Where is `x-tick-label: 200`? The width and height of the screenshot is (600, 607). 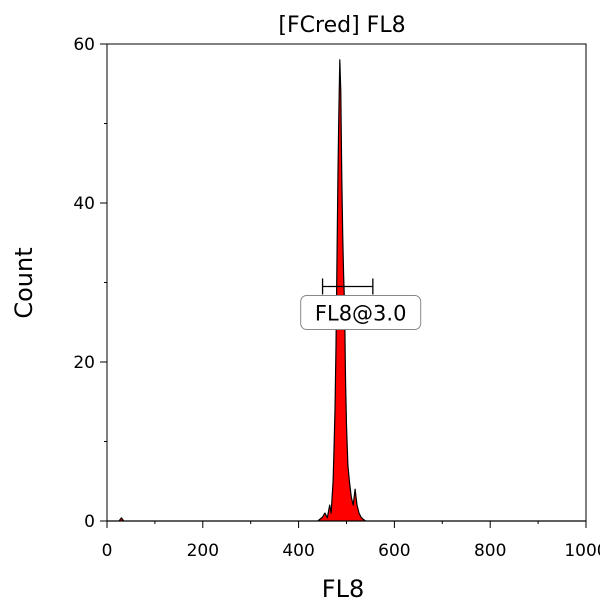
x-tick-label: 200 is located at coordinates (203, 551).